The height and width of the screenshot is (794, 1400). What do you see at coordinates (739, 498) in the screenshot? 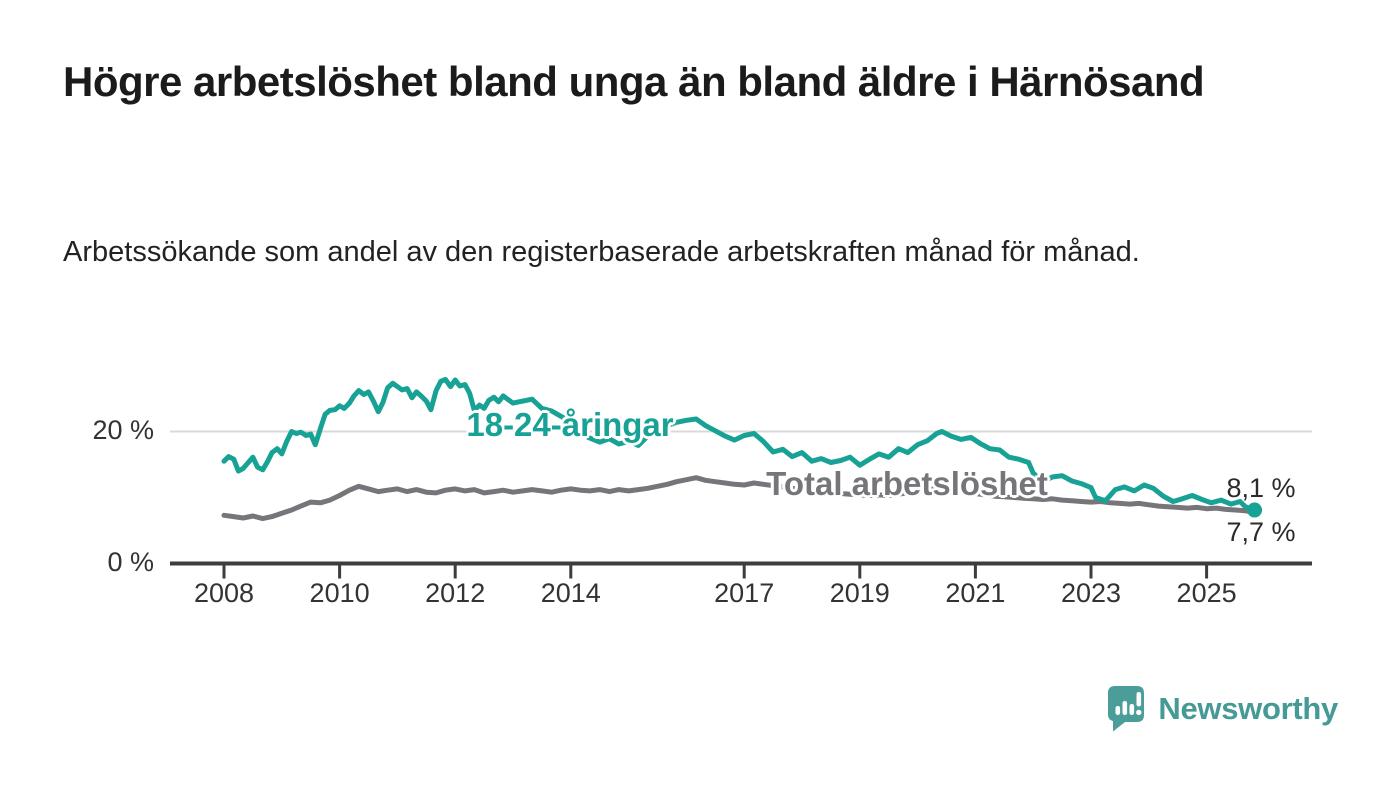
I see `total-line` at bounding box center [739, 498].